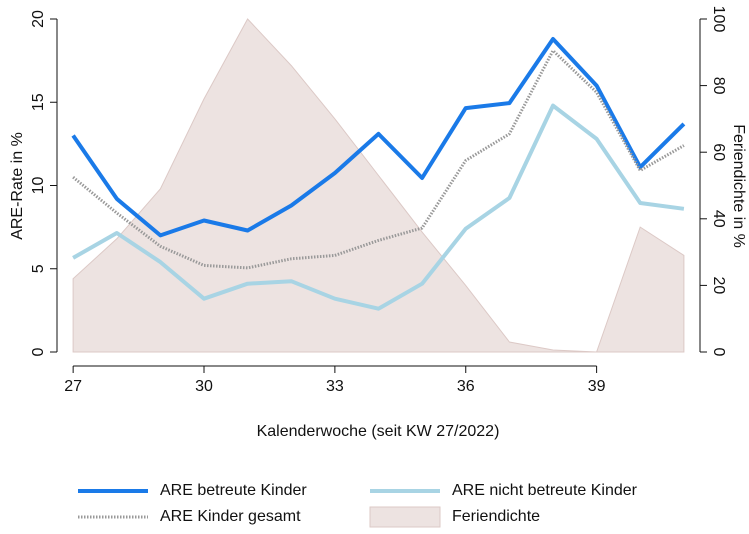  I want to click on x-tick-label: 27, so click(73, 386).